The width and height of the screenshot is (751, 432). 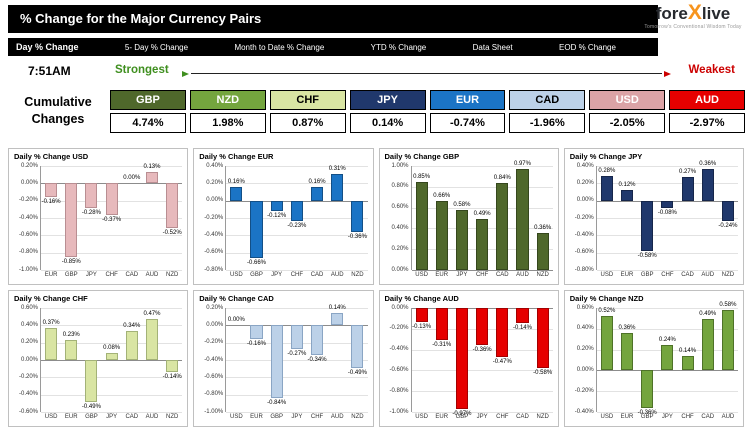 I want to click on bar-value-label: 0.24%, so click(x=667, y=340).